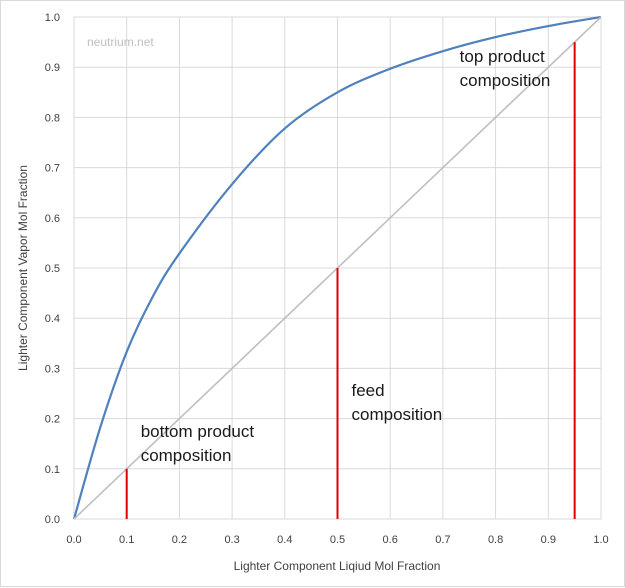 The height and width of the screenshot is (588, 625). Describe the element at coordinates (52, 369) in the screenshot. I see `y-tick-label: 0.3` at that location.